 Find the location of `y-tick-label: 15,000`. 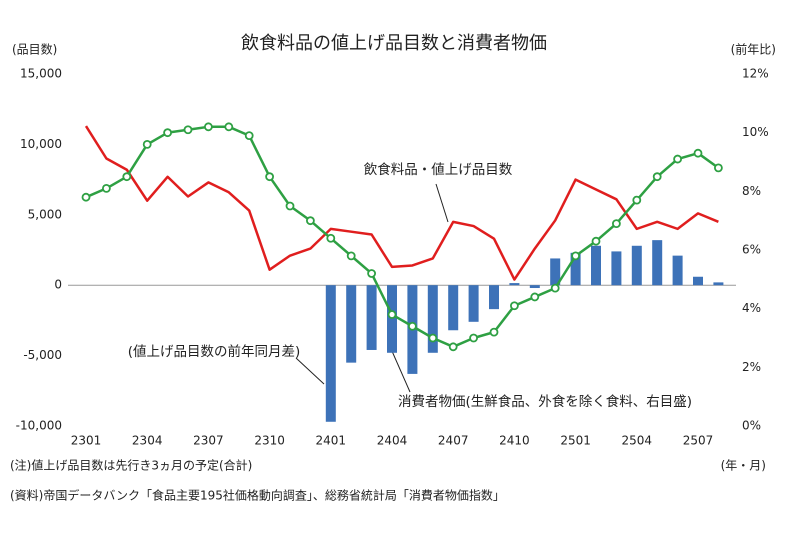

y-tick-label: 15,000 is located at coordinates (41, 74).